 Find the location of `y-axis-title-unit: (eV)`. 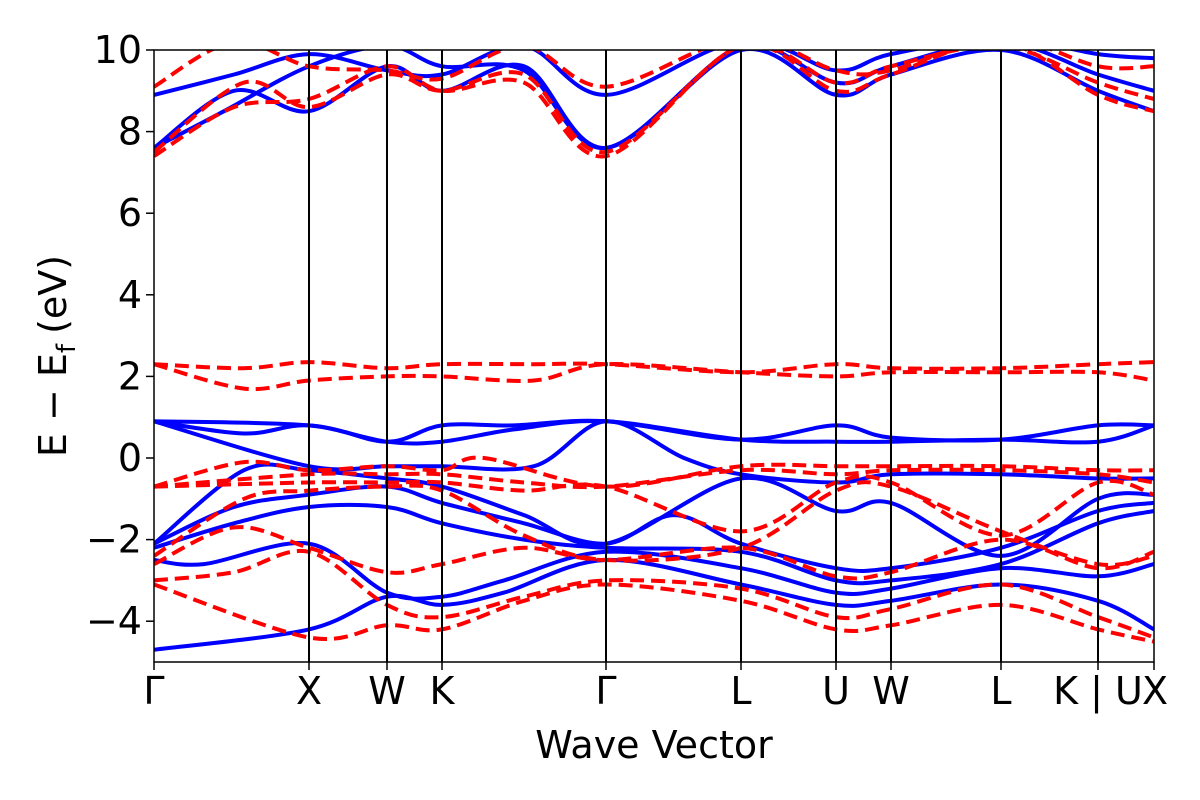

y-axis-title-unit: (eV) is located at coordinates (53, 294).